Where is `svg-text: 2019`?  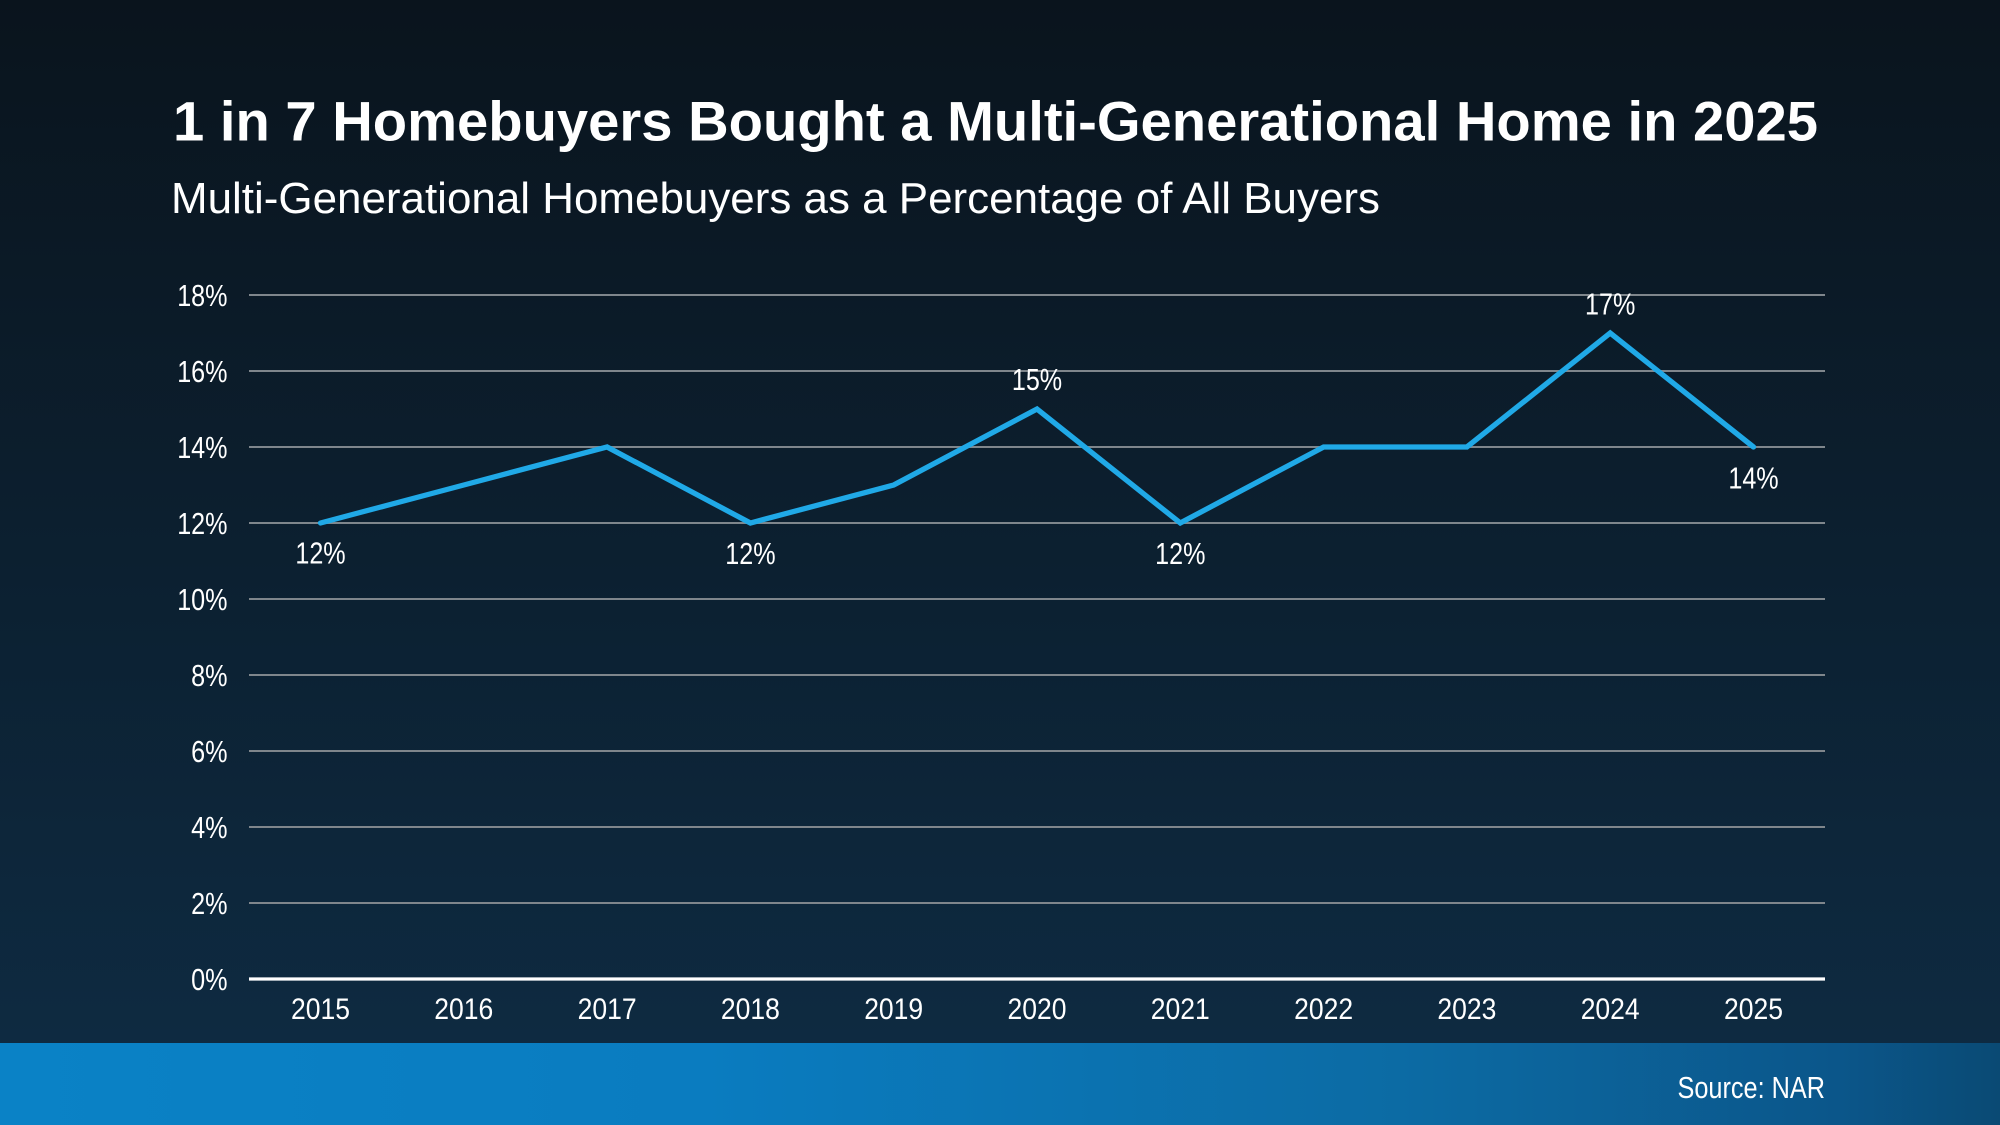
svg-text: 2019 is located at coordinates (893, 1009).